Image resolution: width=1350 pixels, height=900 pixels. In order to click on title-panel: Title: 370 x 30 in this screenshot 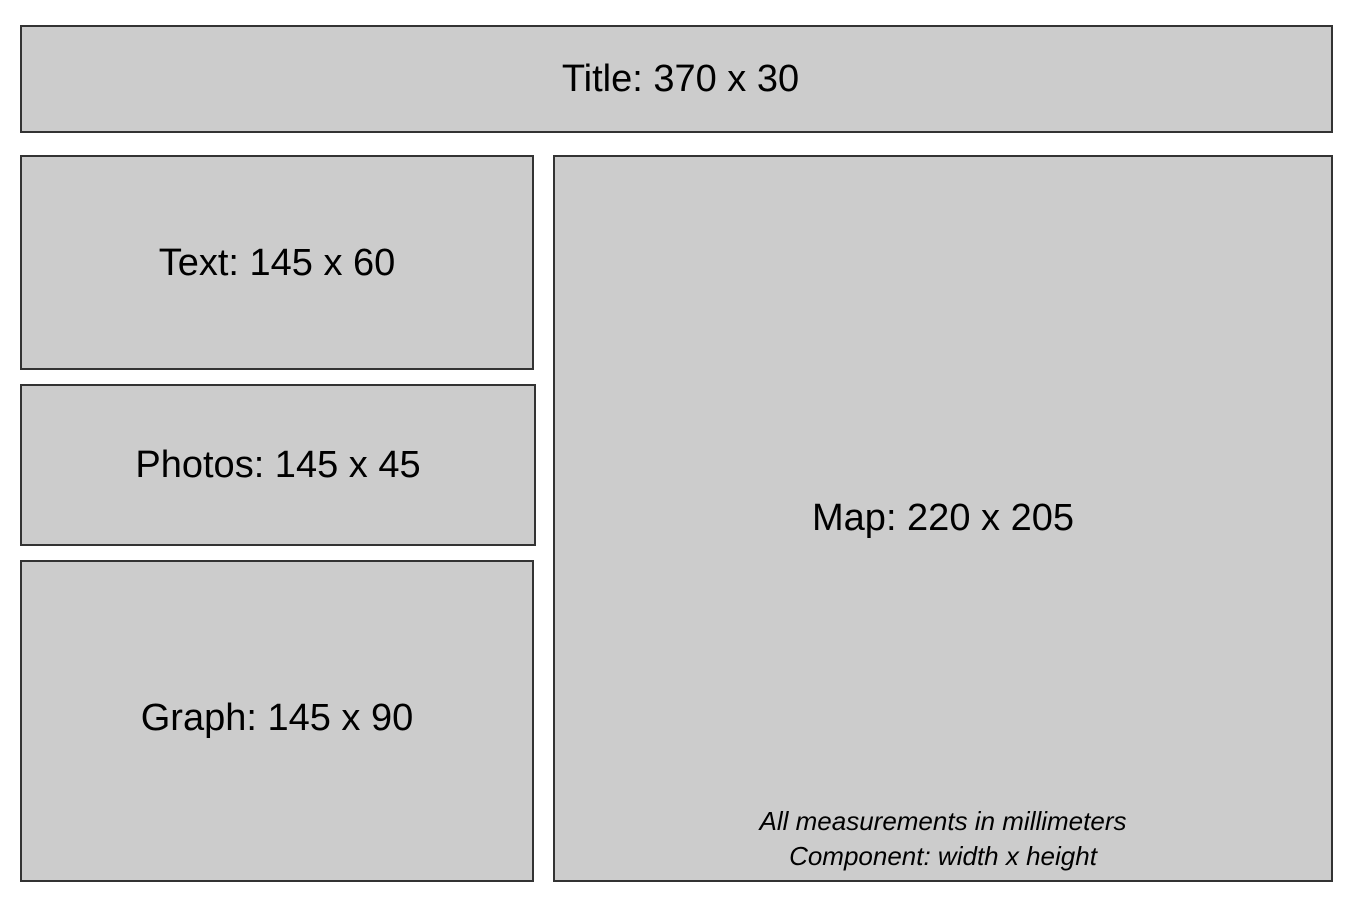, I will do `click(676, 79)`.